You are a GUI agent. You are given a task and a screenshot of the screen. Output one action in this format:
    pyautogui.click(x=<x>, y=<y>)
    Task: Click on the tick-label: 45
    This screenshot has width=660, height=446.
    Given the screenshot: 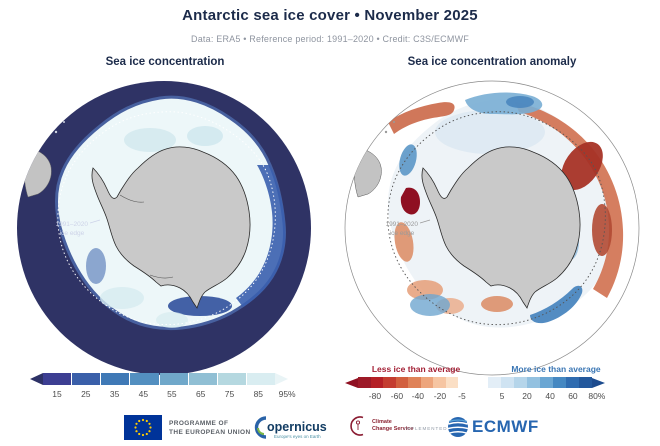 What is the action you would take?
    pyautogui.click(x=143, y=394)
    